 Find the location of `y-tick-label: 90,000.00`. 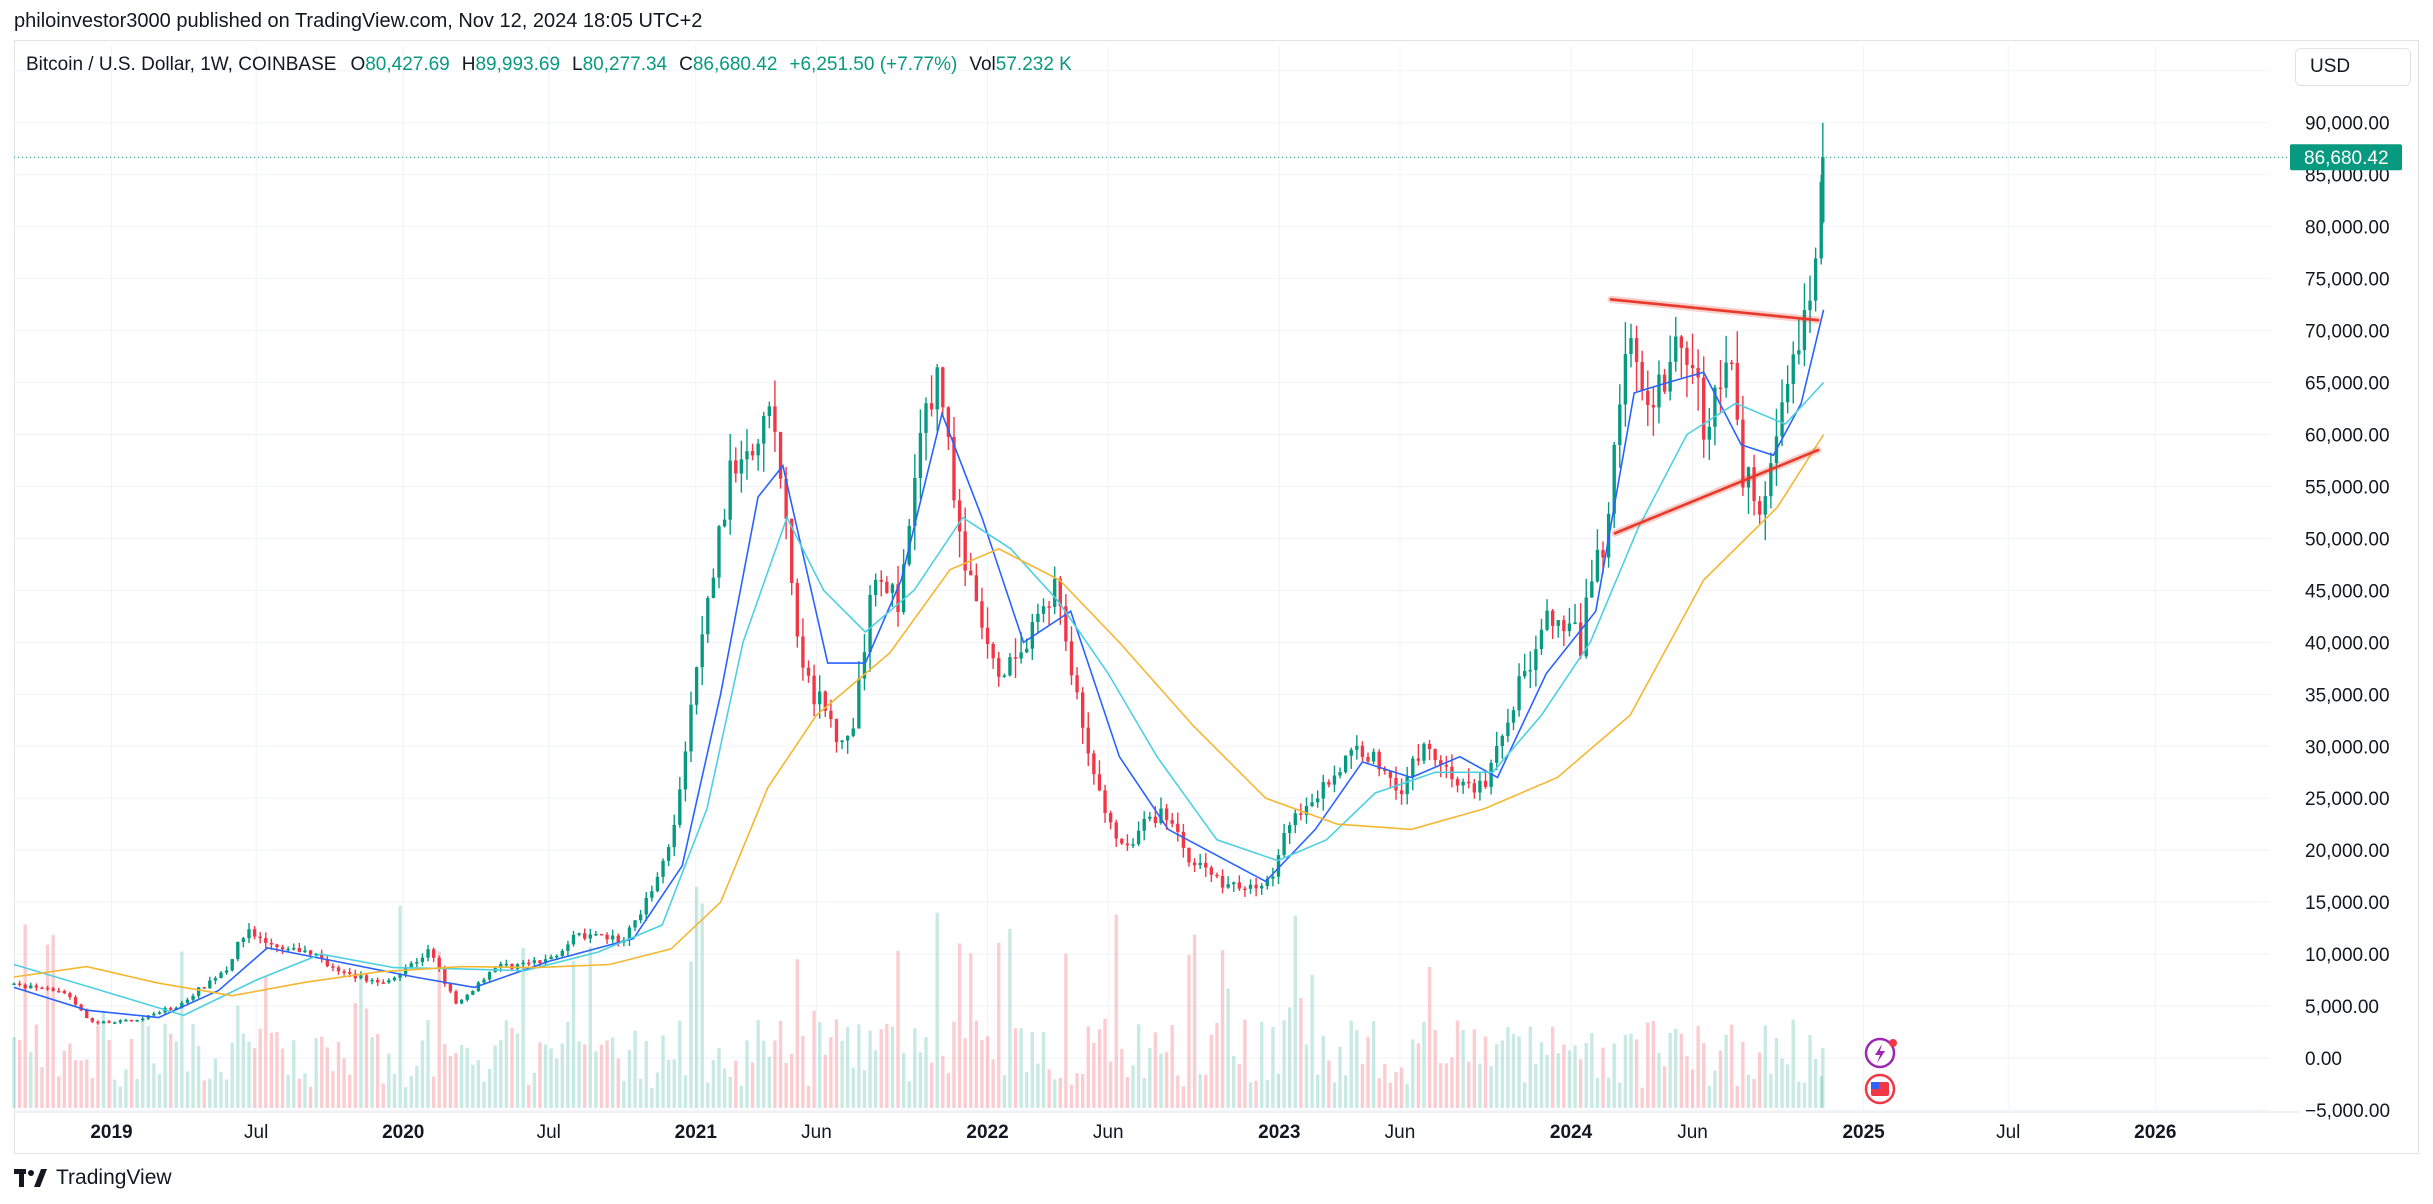

y-tick-label: 90,000.00 is located at coordinates (2347, 124).